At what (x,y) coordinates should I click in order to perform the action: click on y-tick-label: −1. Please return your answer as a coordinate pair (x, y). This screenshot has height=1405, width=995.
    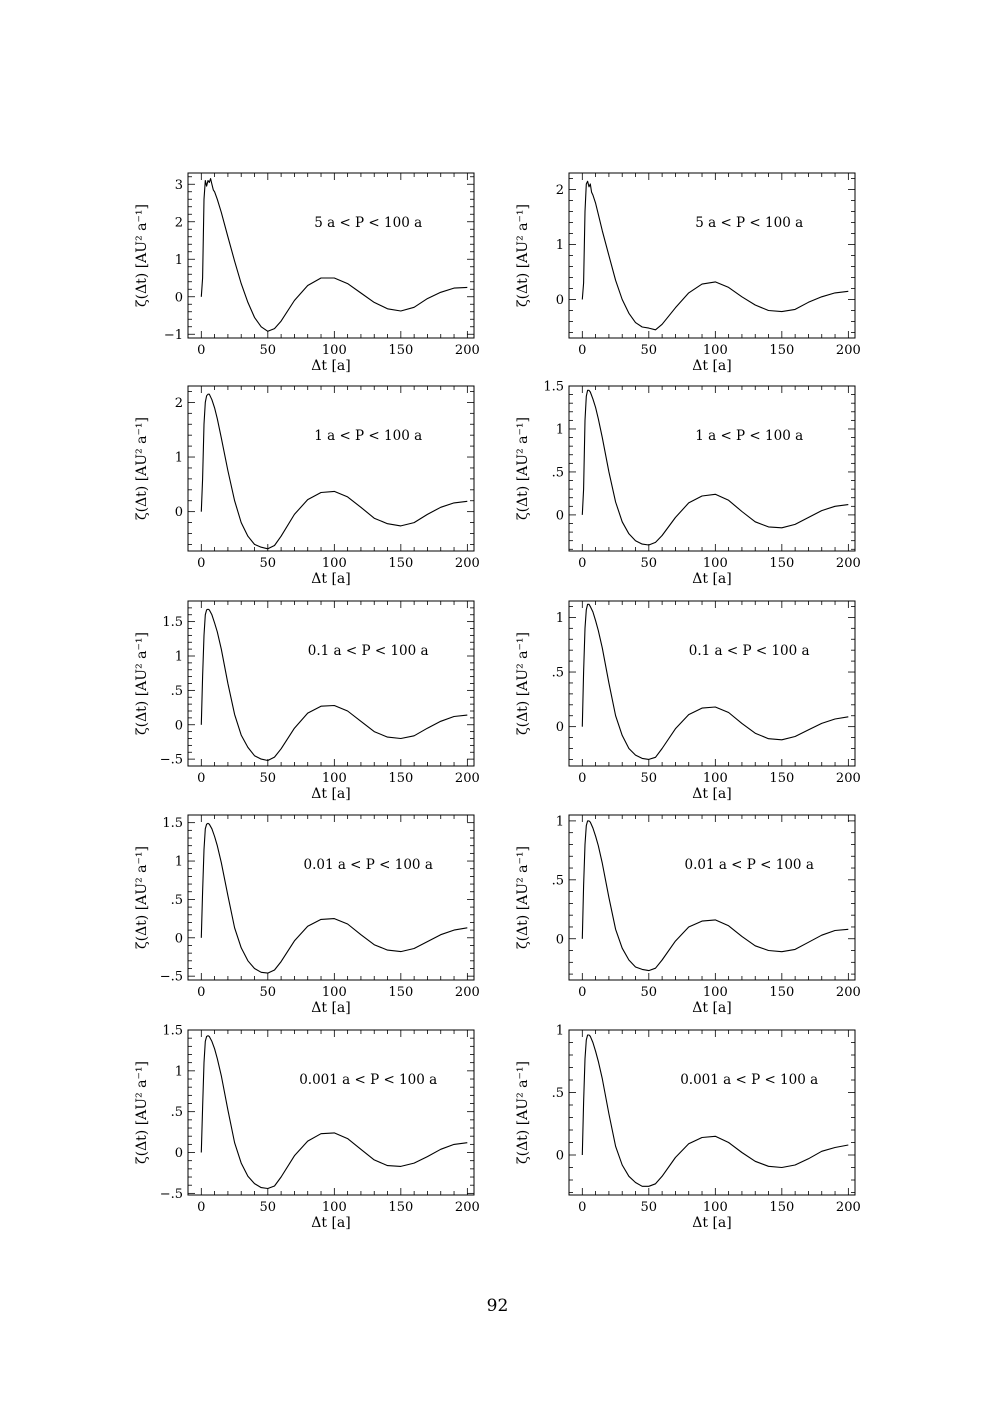
    Looking at the image, I should click on (173, 335).